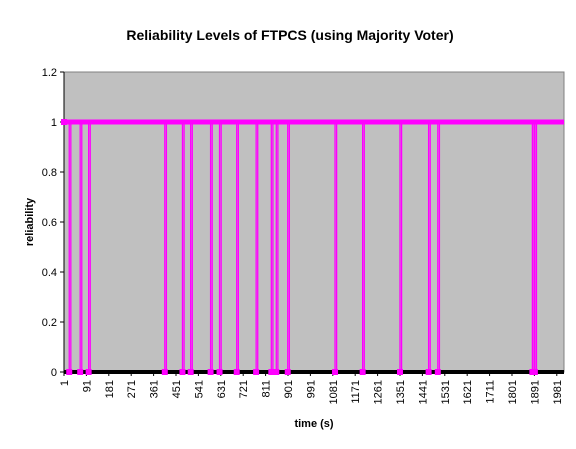 The width and height of the screenshot is (576, 449). Describe the element at coordinates (49, 323) in the screenshot. I see `y-tick-label: 0.2` at that location.